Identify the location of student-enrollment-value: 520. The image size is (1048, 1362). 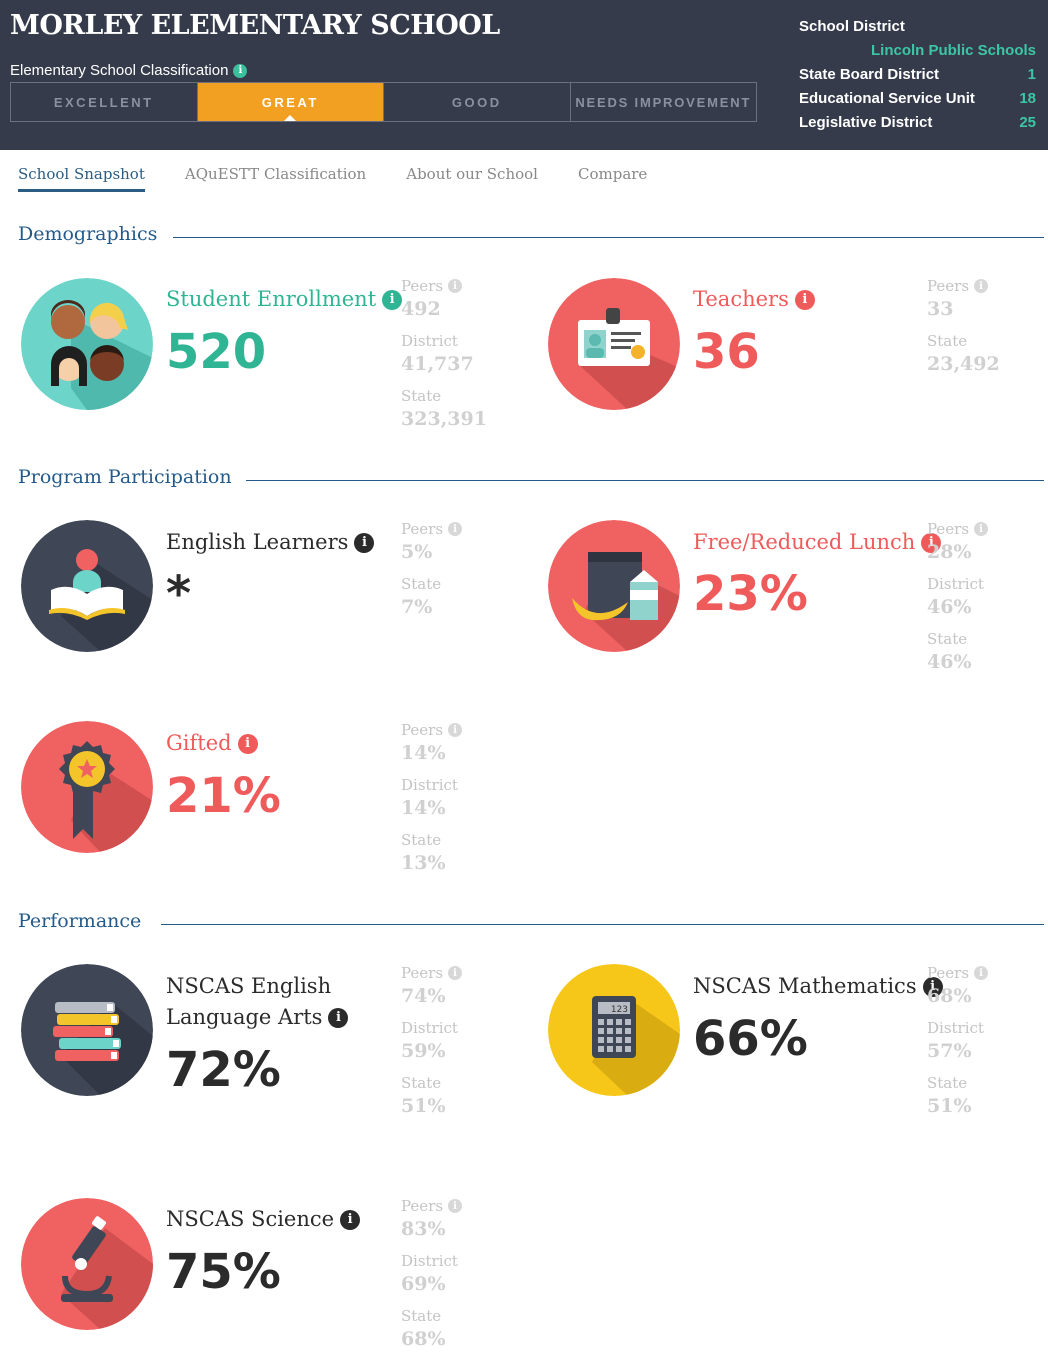
(216, 352).